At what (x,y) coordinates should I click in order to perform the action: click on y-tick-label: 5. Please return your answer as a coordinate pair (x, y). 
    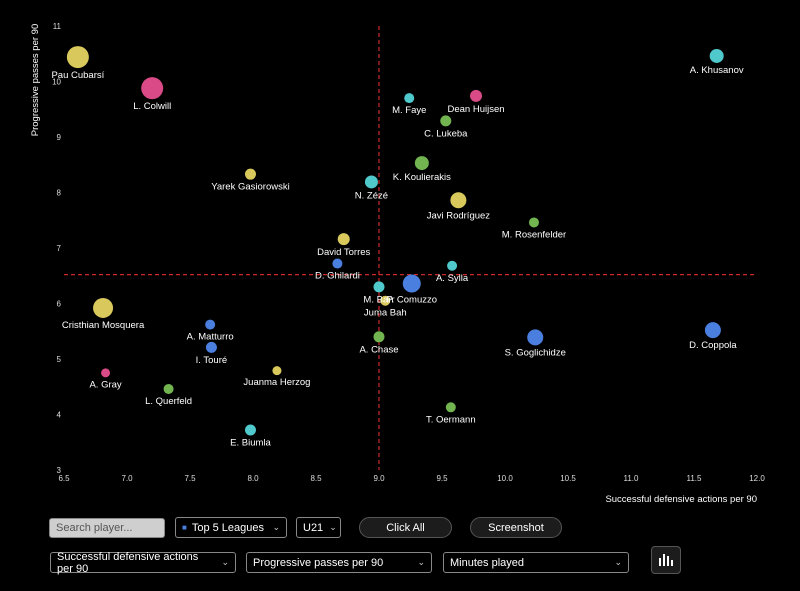
    Looking at the image, I should click on (59, 359).